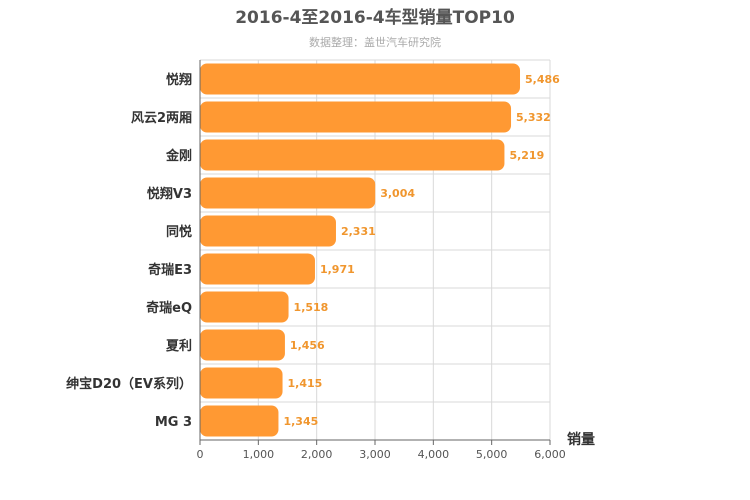 The height and width of the screenshot is (500, 750). Describe the element at coordinates (311, 307) in the screenshot. I see `value-label: 1,518` at that location.